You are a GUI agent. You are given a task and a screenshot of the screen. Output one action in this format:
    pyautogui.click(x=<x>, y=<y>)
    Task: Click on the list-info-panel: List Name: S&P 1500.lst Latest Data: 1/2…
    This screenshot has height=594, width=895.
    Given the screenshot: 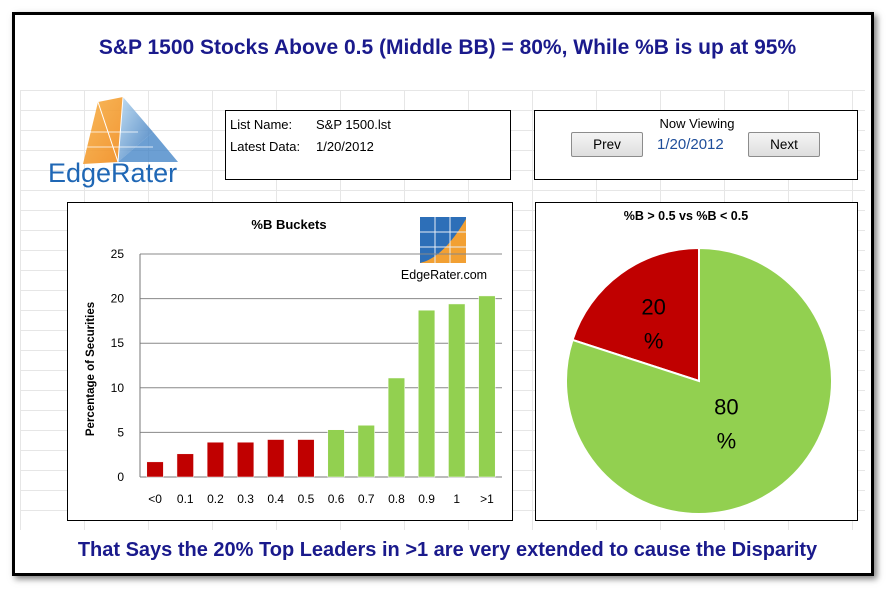 What is the action you would take?
    pyautogui.click(x=368, y=145)
    